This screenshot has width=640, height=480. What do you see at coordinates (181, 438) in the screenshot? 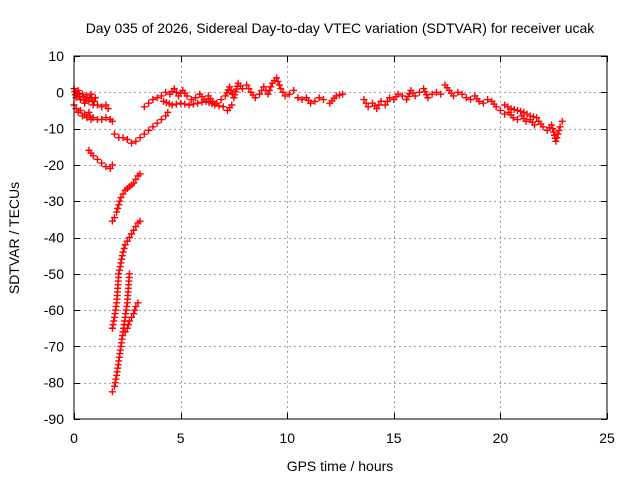
I see `x-tick-label: 5` at bounding box center [181, 438].